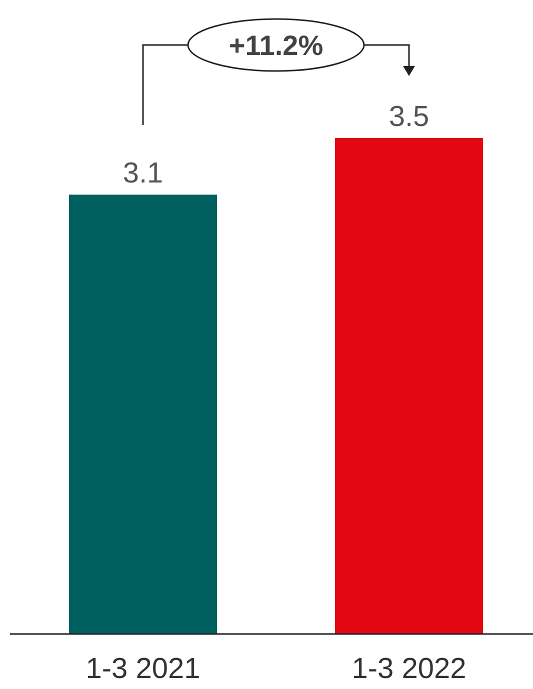 This screenshot has height=689, width=533. What do you see at coordinates (409, 669) in the screenshot?
I see `x-tick-label: 1-3 2022` at bounding box center [409, 669].